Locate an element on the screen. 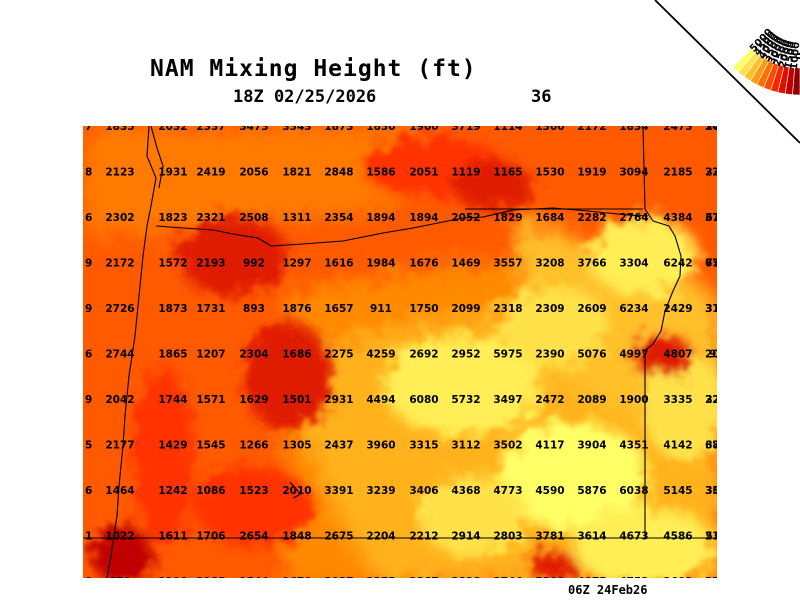 The image size is (800, 600). grid-value: 2726 is located at coordinates (119, 309).